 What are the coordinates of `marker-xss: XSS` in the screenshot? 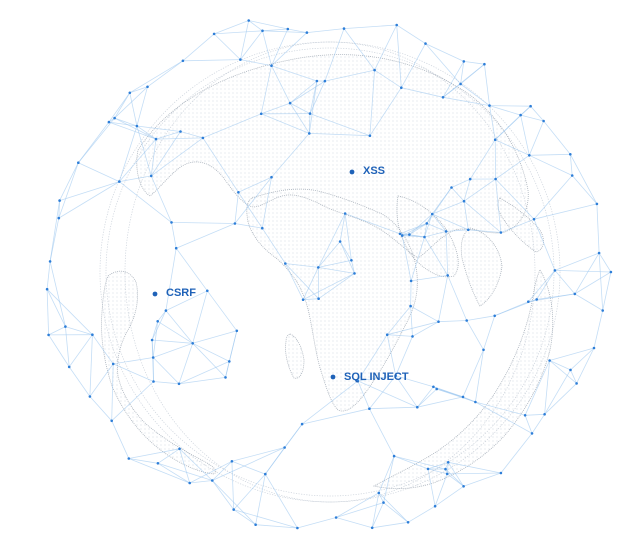 It's located at (367, 171).